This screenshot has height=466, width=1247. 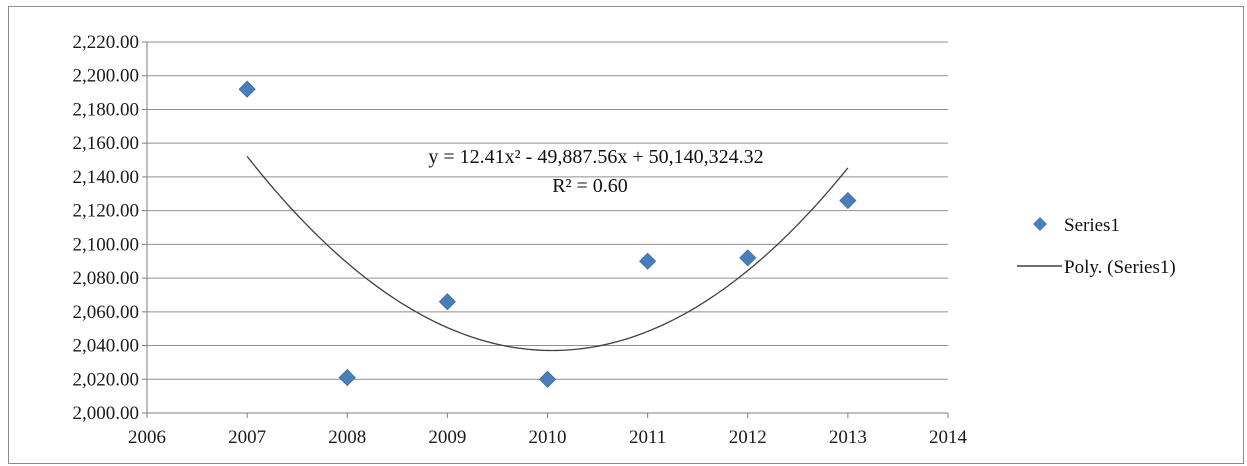 What do you see at coordinates (147, 437) in the screenshot?
I see `x-tick-label: 2006` at bounding box center [147, 437].